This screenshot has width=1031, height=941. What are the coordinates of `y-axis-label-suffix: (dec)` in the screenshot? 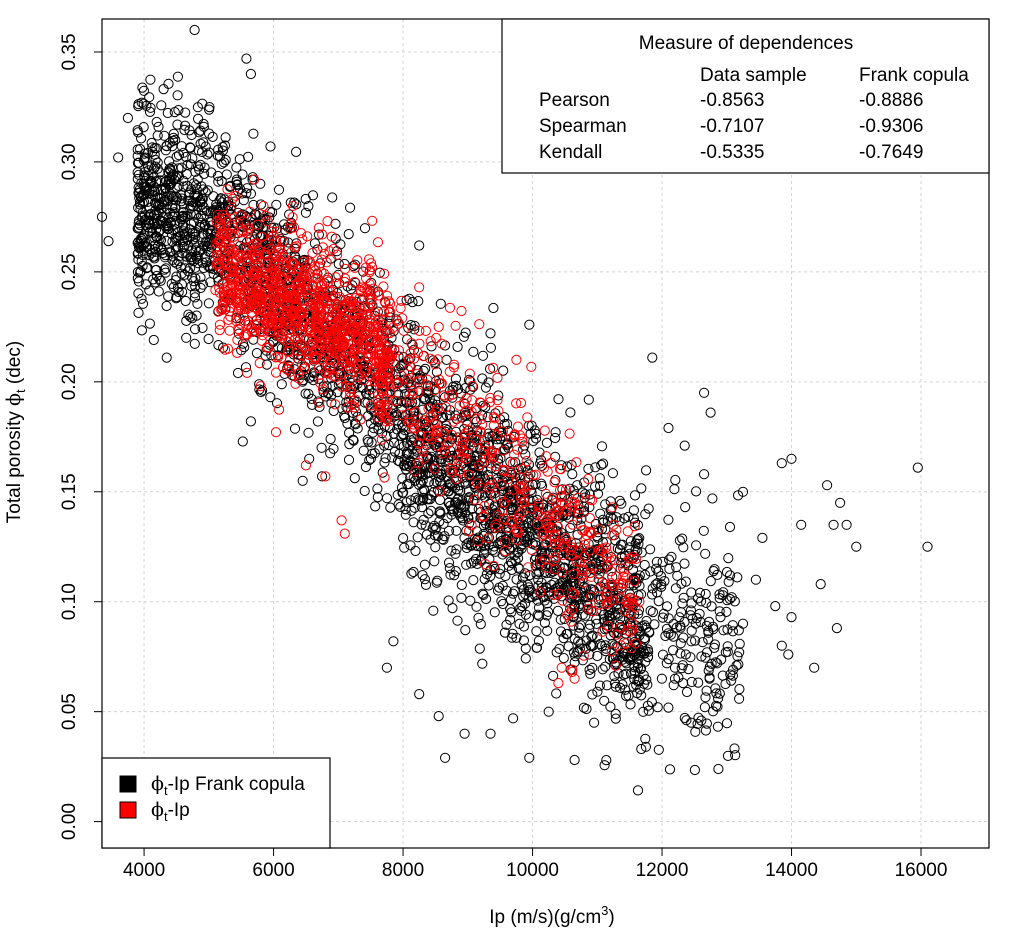 It's located at (14, 365).